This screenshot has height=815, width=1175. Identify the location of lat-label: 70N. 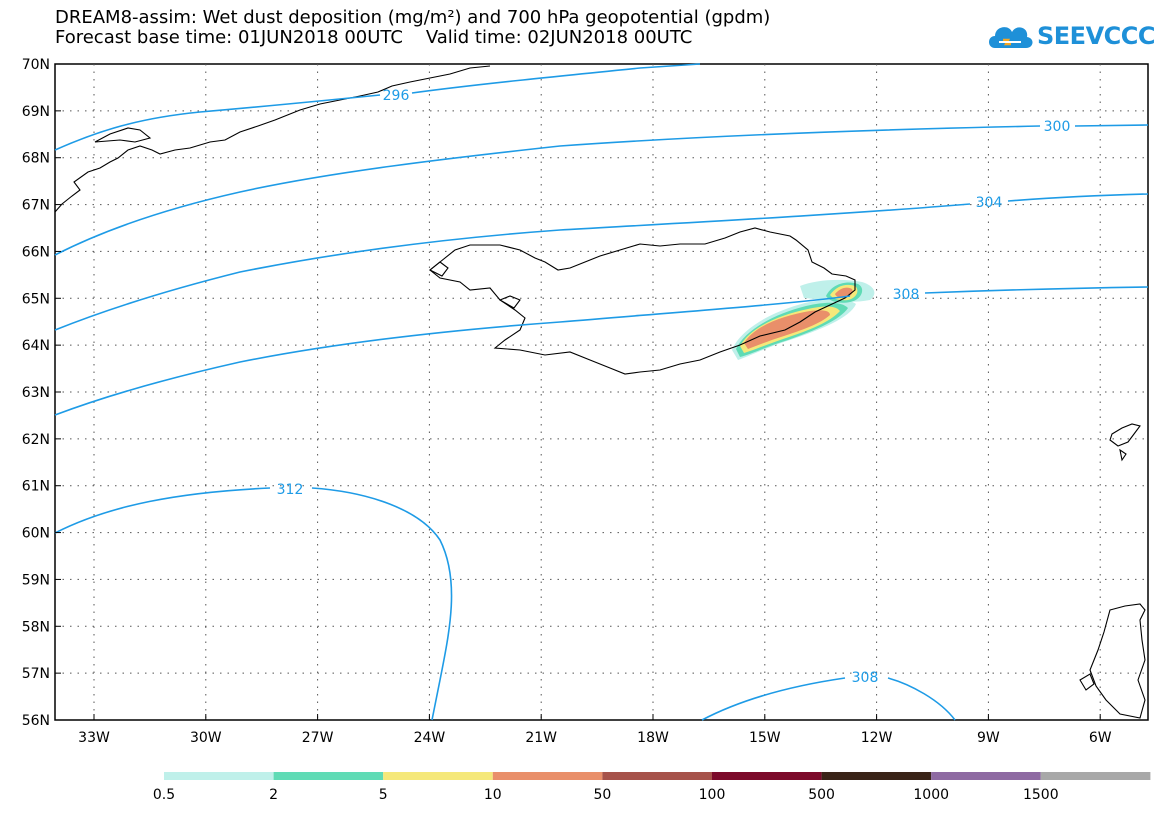
(36, 65).